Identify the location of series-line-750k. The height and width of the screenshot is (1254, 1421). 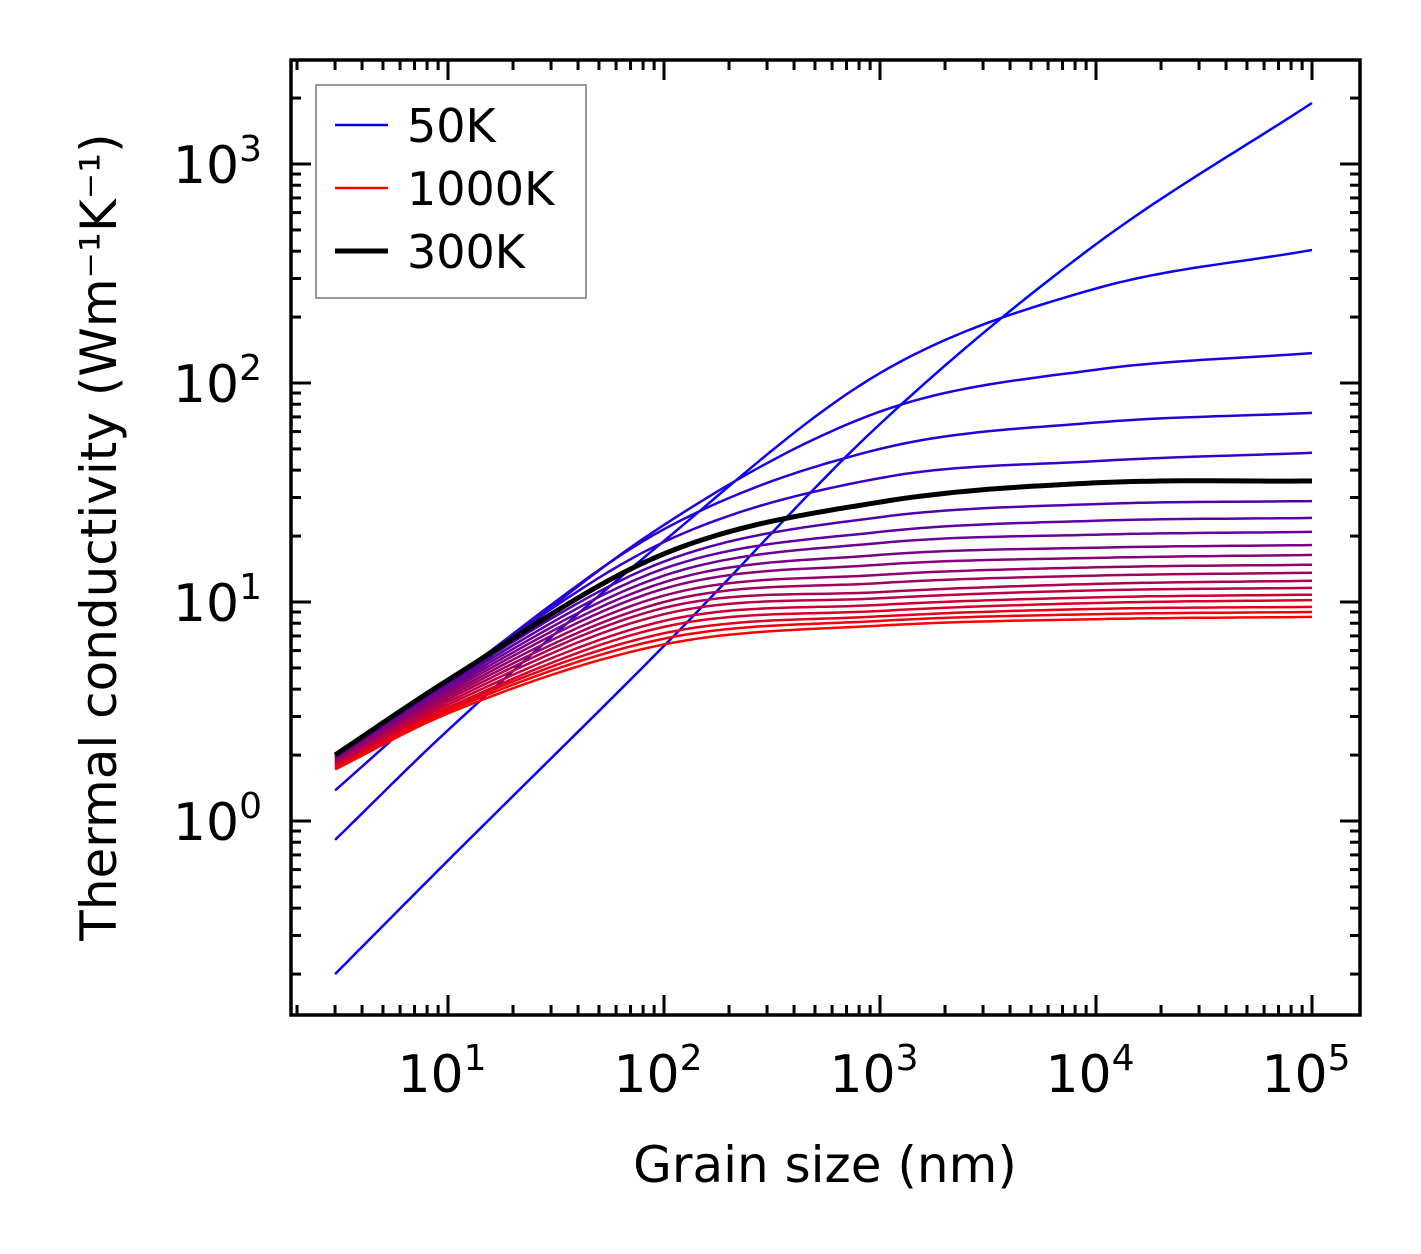
(823, 676).